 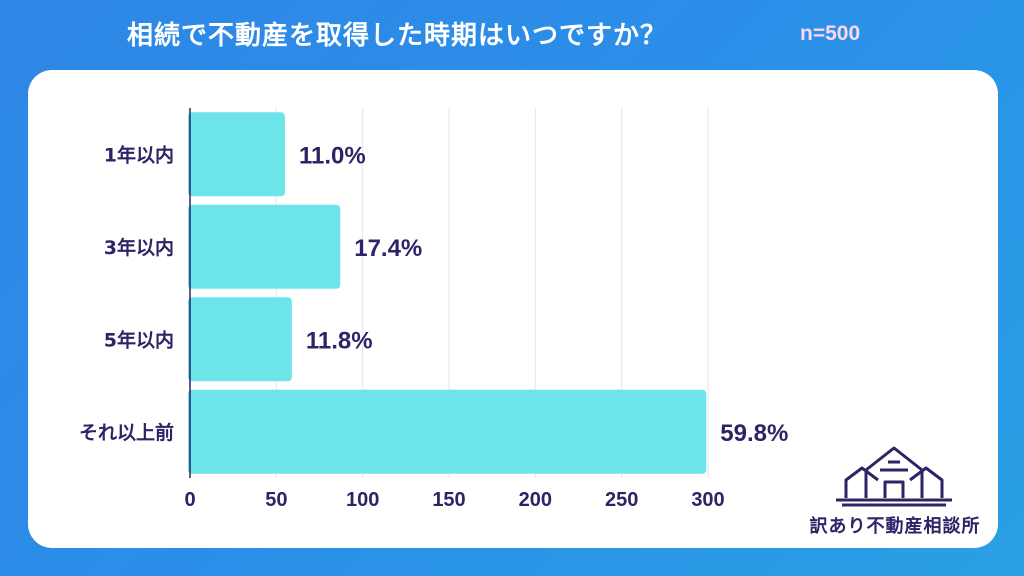 What do you see at coordinates (754, 433) in the screenshot?
I see `data-label: 59.8%` at bounding box center [754, 433].